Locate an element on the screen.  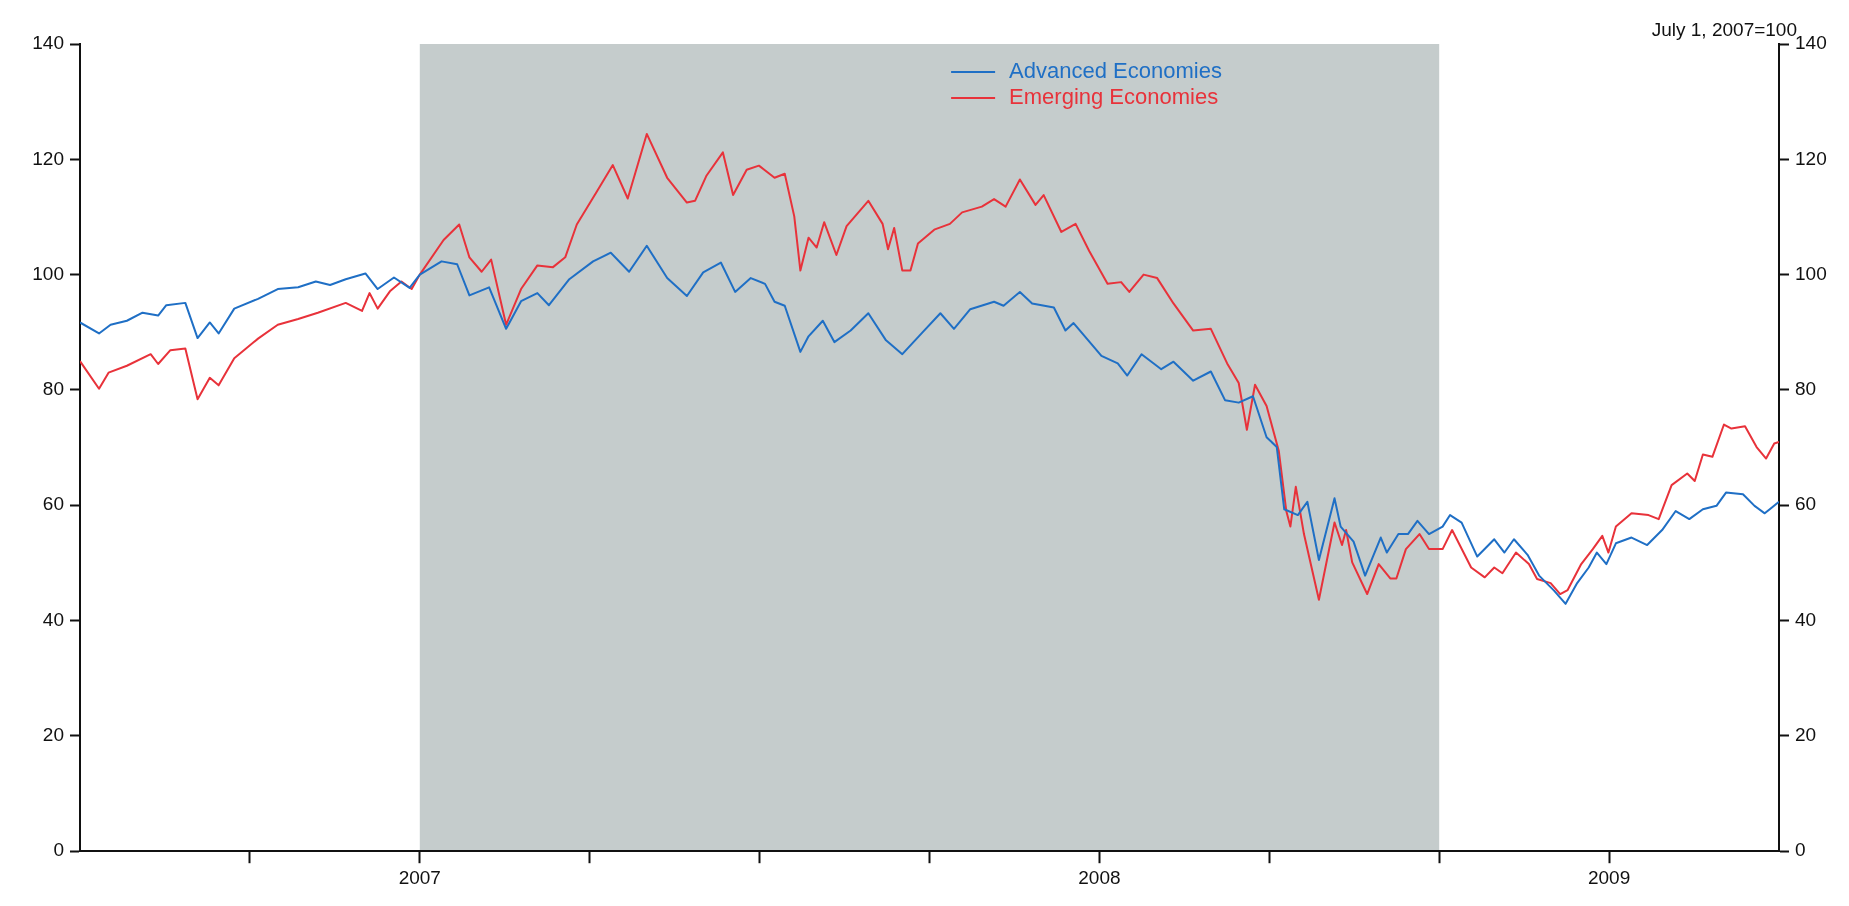
y2-tick-label: 20 is located at coordinates (1806, 735).